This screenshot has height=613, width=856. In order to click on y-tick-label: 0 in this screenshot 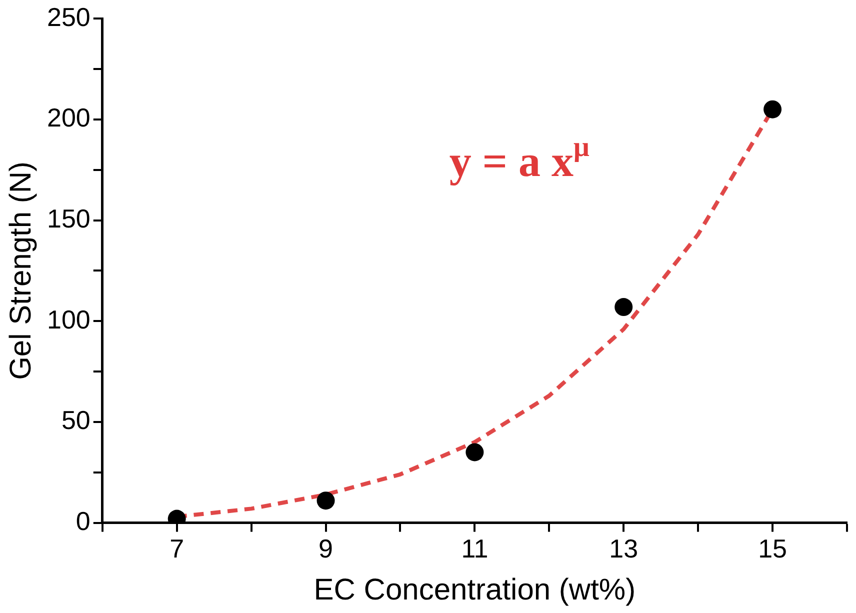, I will do `click(83, 521)`.